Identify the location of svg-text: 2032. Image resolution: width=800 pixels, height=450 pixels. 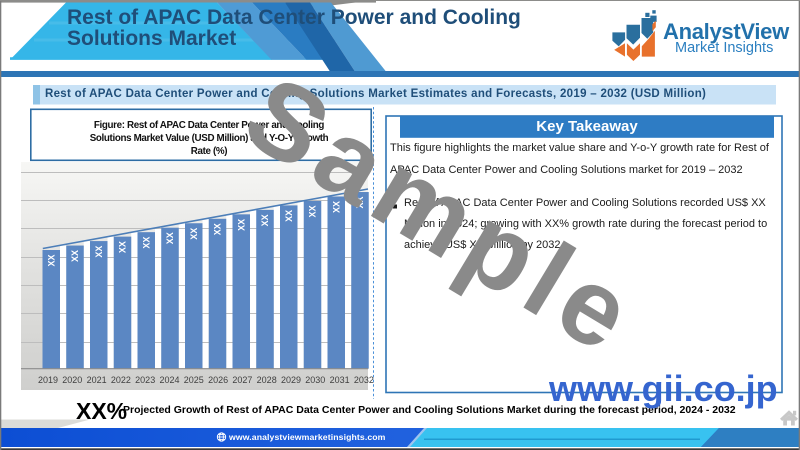
(364, 380).